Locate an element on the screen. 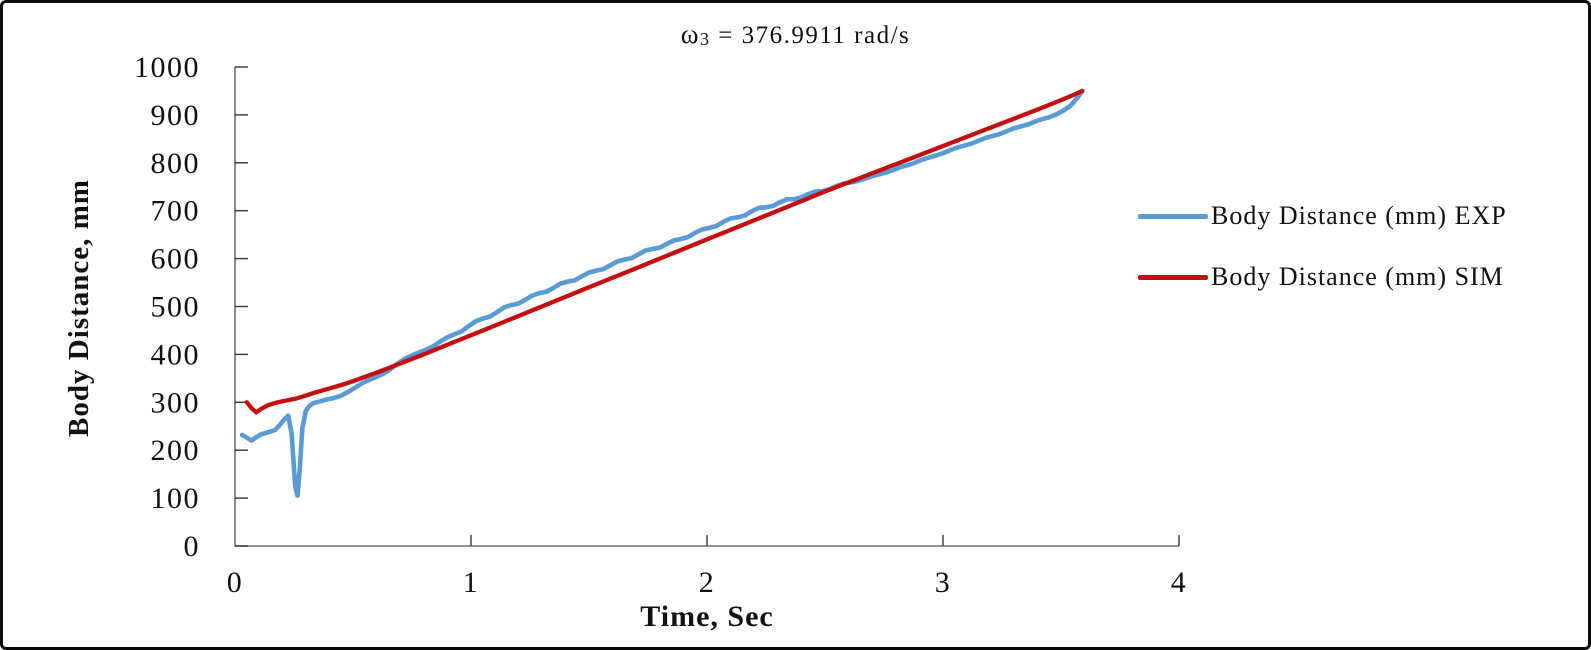 Image resolution: width=1591 pixels, height=650 pixels. y-tick-label: 900 is located at coordinates (176, 115).